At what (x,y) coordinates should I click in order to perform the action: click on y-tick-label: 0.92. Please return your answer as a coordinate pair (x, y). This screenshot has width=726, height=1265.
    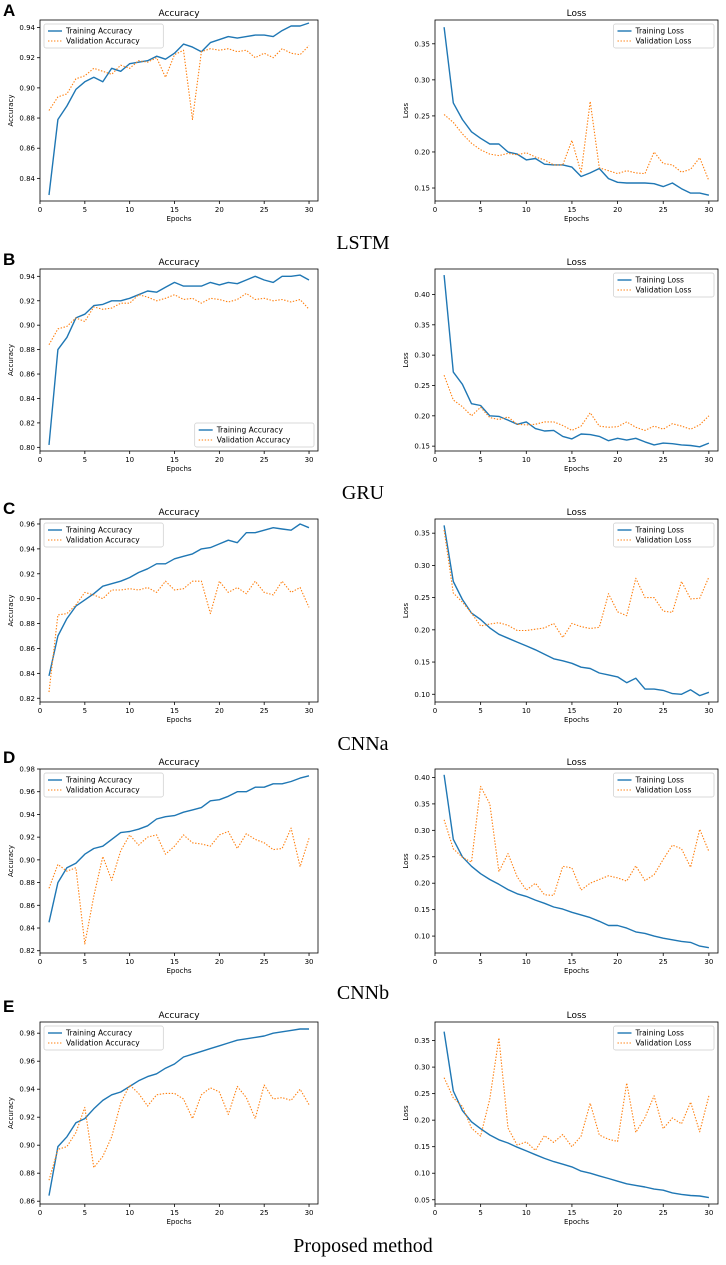
    Looking at the image, I should click on (27, 838).